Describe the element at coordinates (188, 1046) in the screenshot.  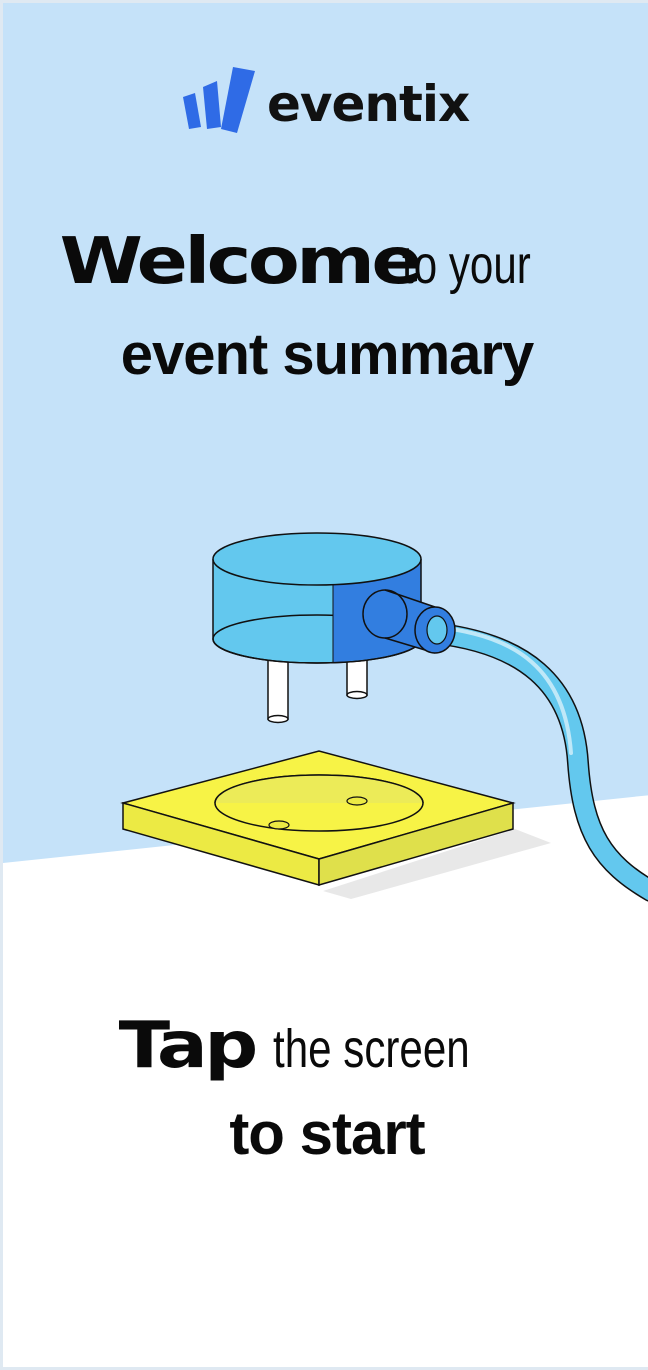
I see `tap-bold-word: Tap` at that location.